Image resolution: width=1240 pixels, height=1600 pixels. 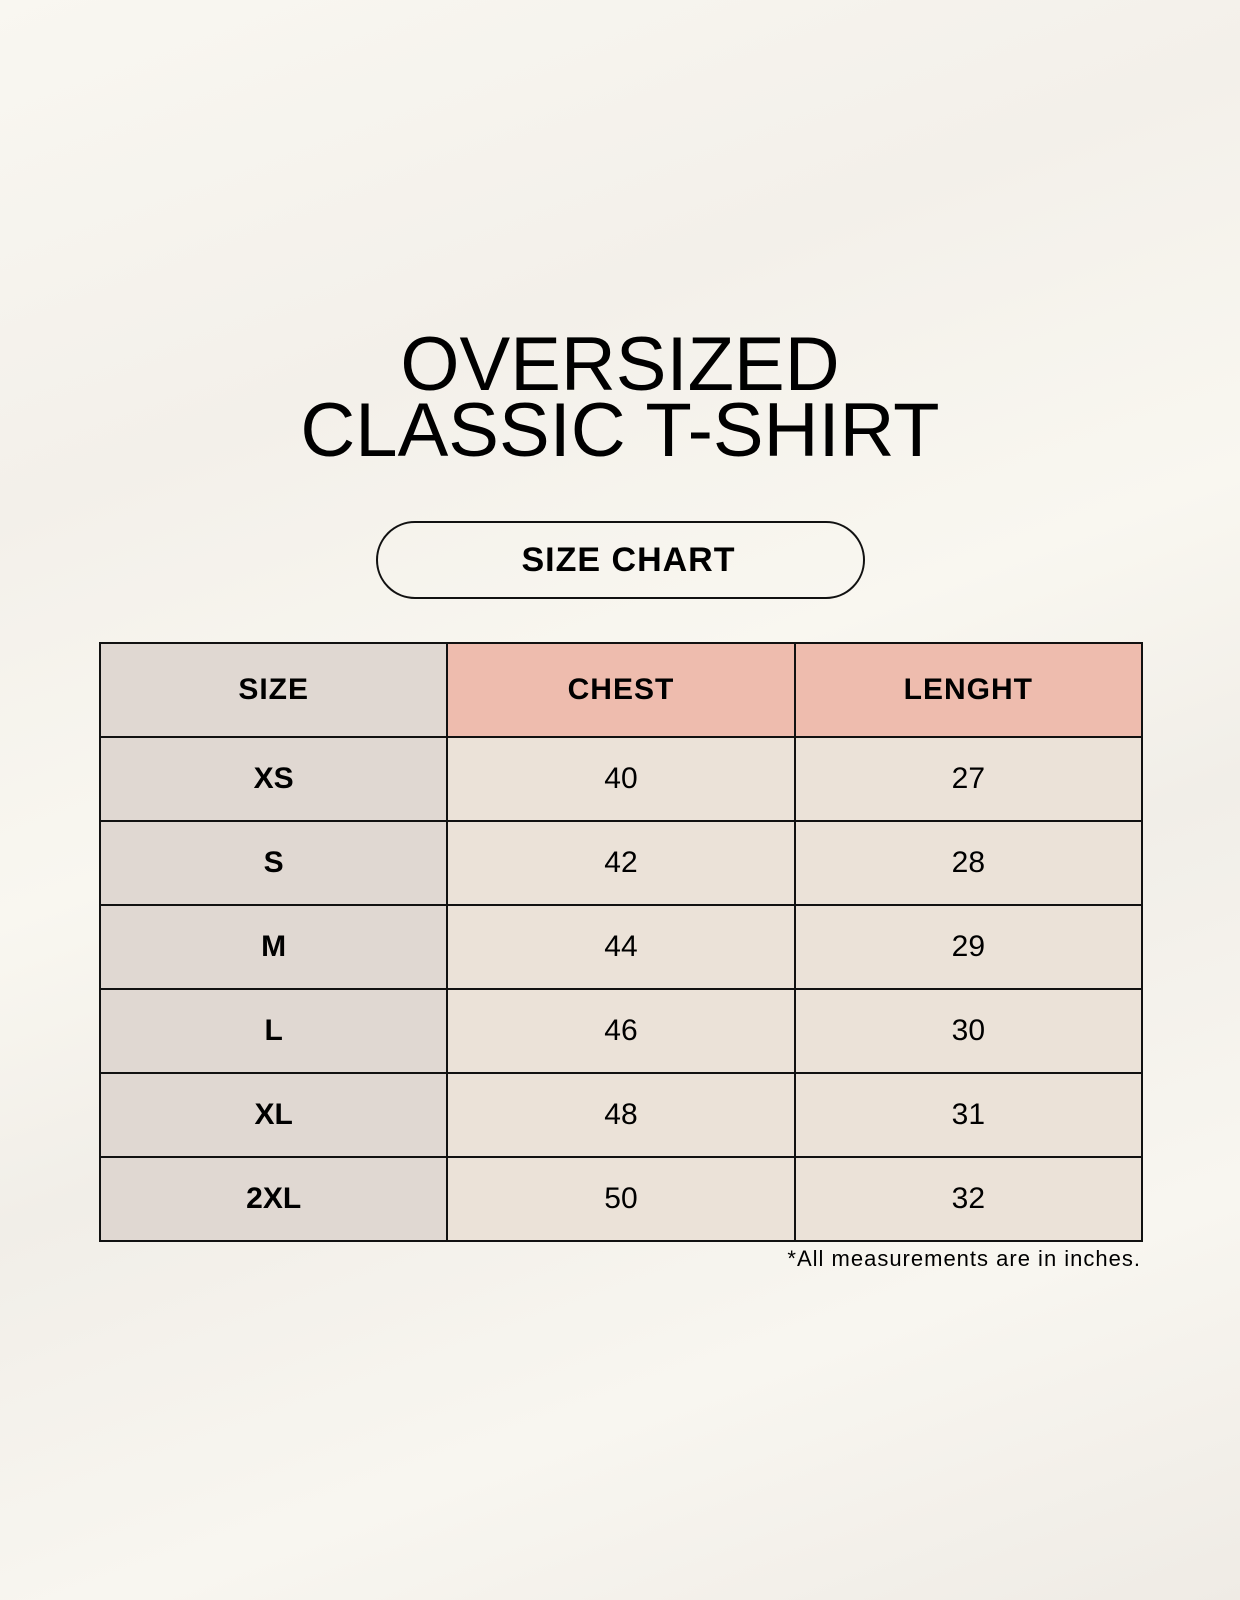 I want to click on header-chest: CHEST, so click(x=621, y=690).